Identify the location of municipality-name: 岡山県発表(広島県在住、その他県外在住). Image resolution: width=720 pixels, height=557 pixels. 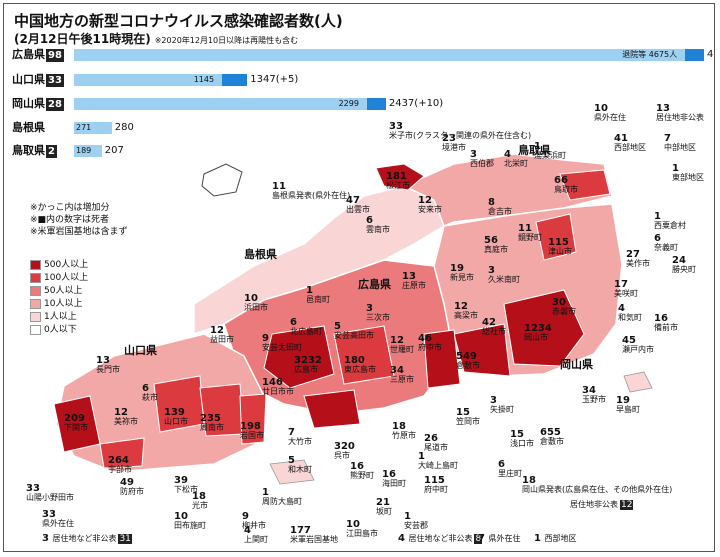
(597, 489).